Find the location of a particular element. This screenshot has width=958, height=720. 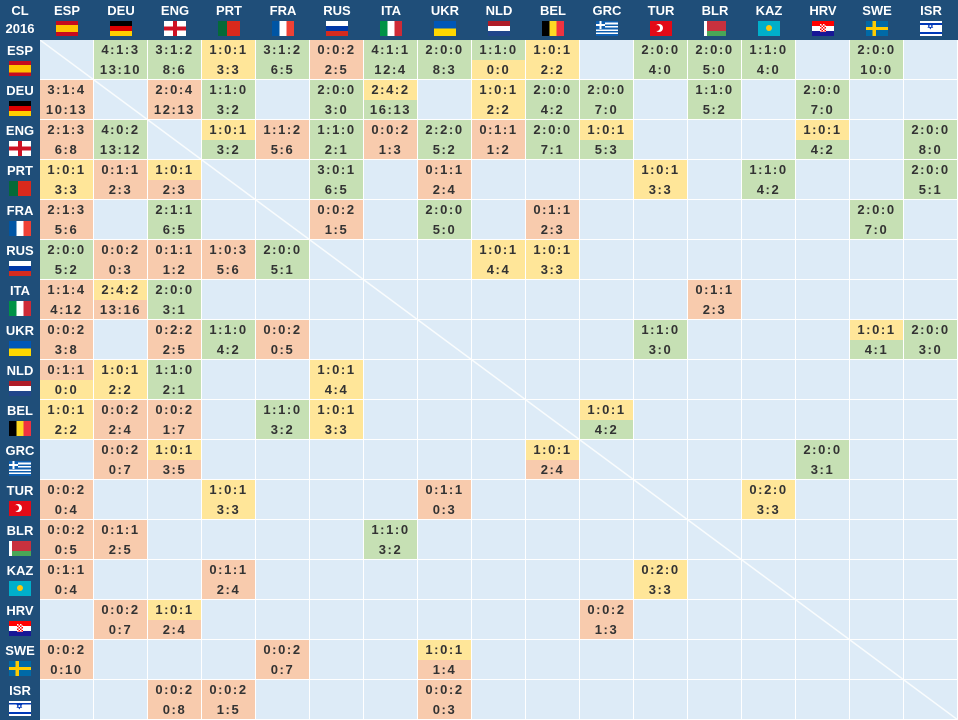

result-cell-esp-vs-blr: 2:0:0 5:0 is located at coordinates (715, 60).